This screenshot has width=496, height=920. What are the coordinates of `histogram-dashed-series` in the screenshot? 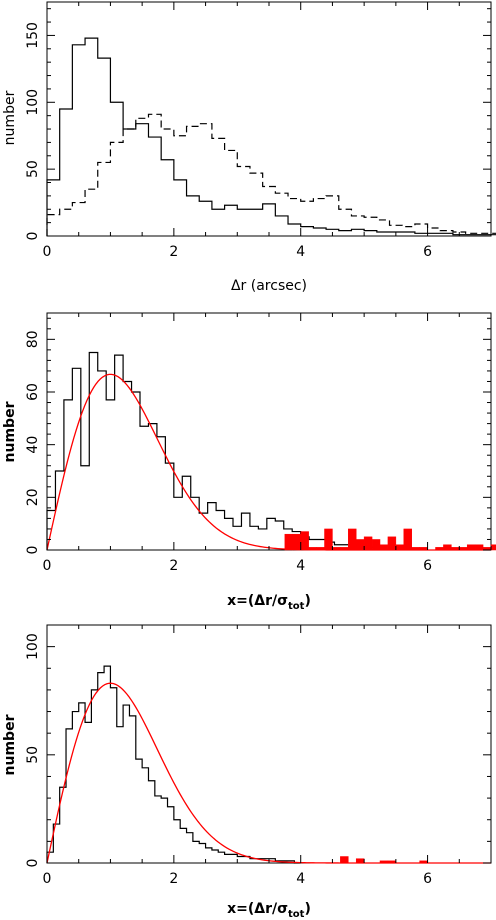 It's located at (271, 174).